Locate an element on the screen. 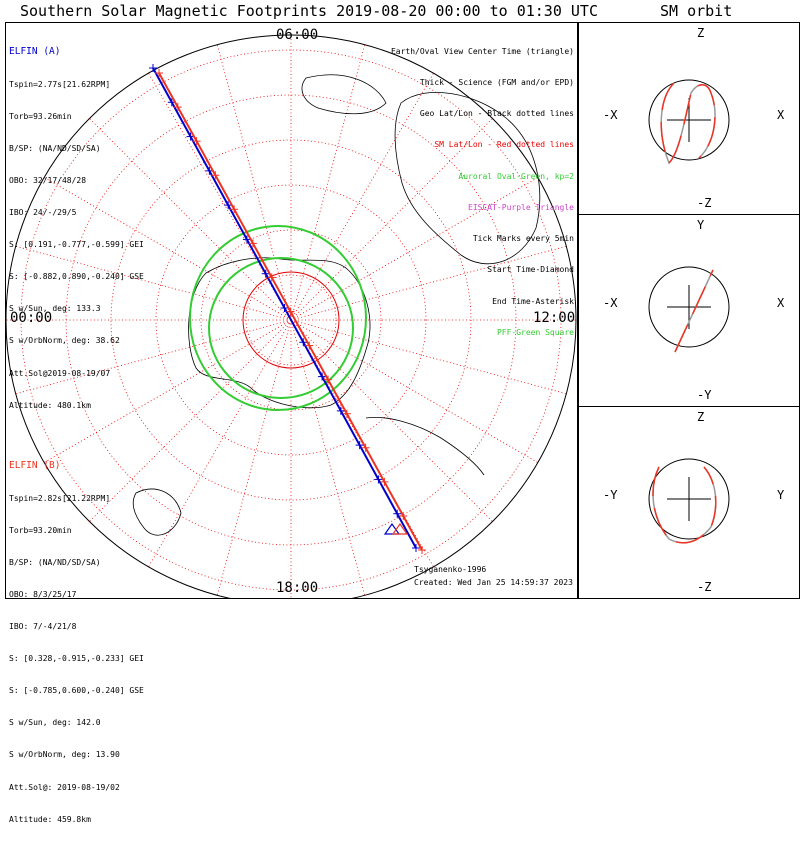 The width and height of the screenshot is (800, 847). time-label-right: 12:00 is located at coordinates (554, 318).